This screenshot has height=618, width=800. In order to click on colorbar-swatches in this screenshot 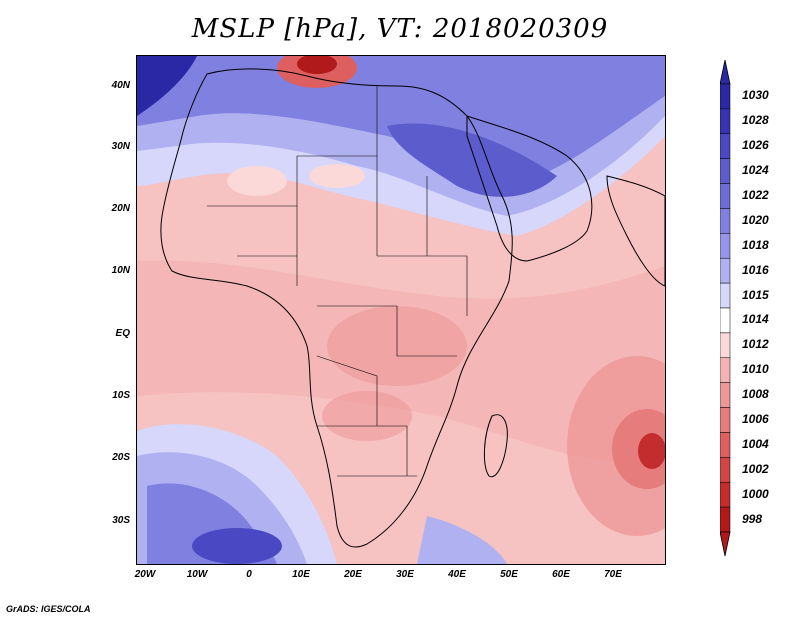, I will do `click(725, 308)`.